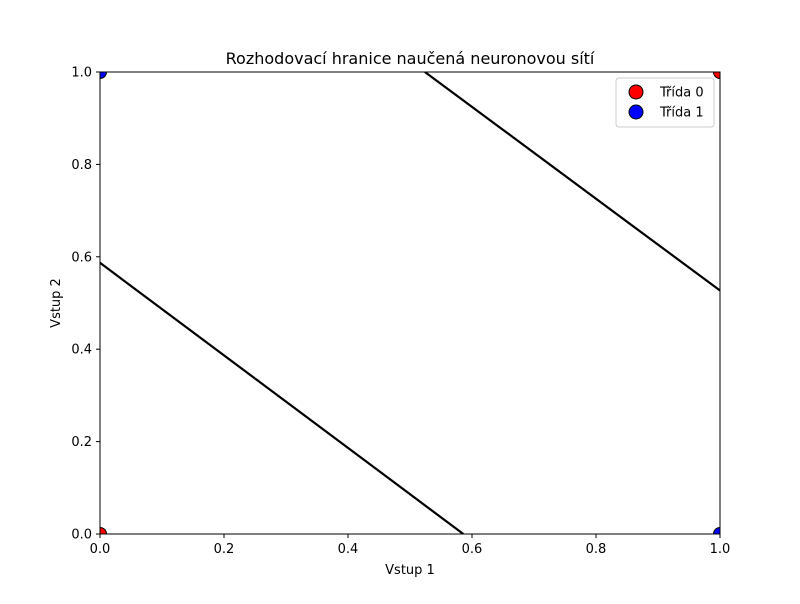 The image size is (800, 604). Describe the element at coordinates (720, 549) in the screenshot. I see `x-tick-label: 1.0` at that location.